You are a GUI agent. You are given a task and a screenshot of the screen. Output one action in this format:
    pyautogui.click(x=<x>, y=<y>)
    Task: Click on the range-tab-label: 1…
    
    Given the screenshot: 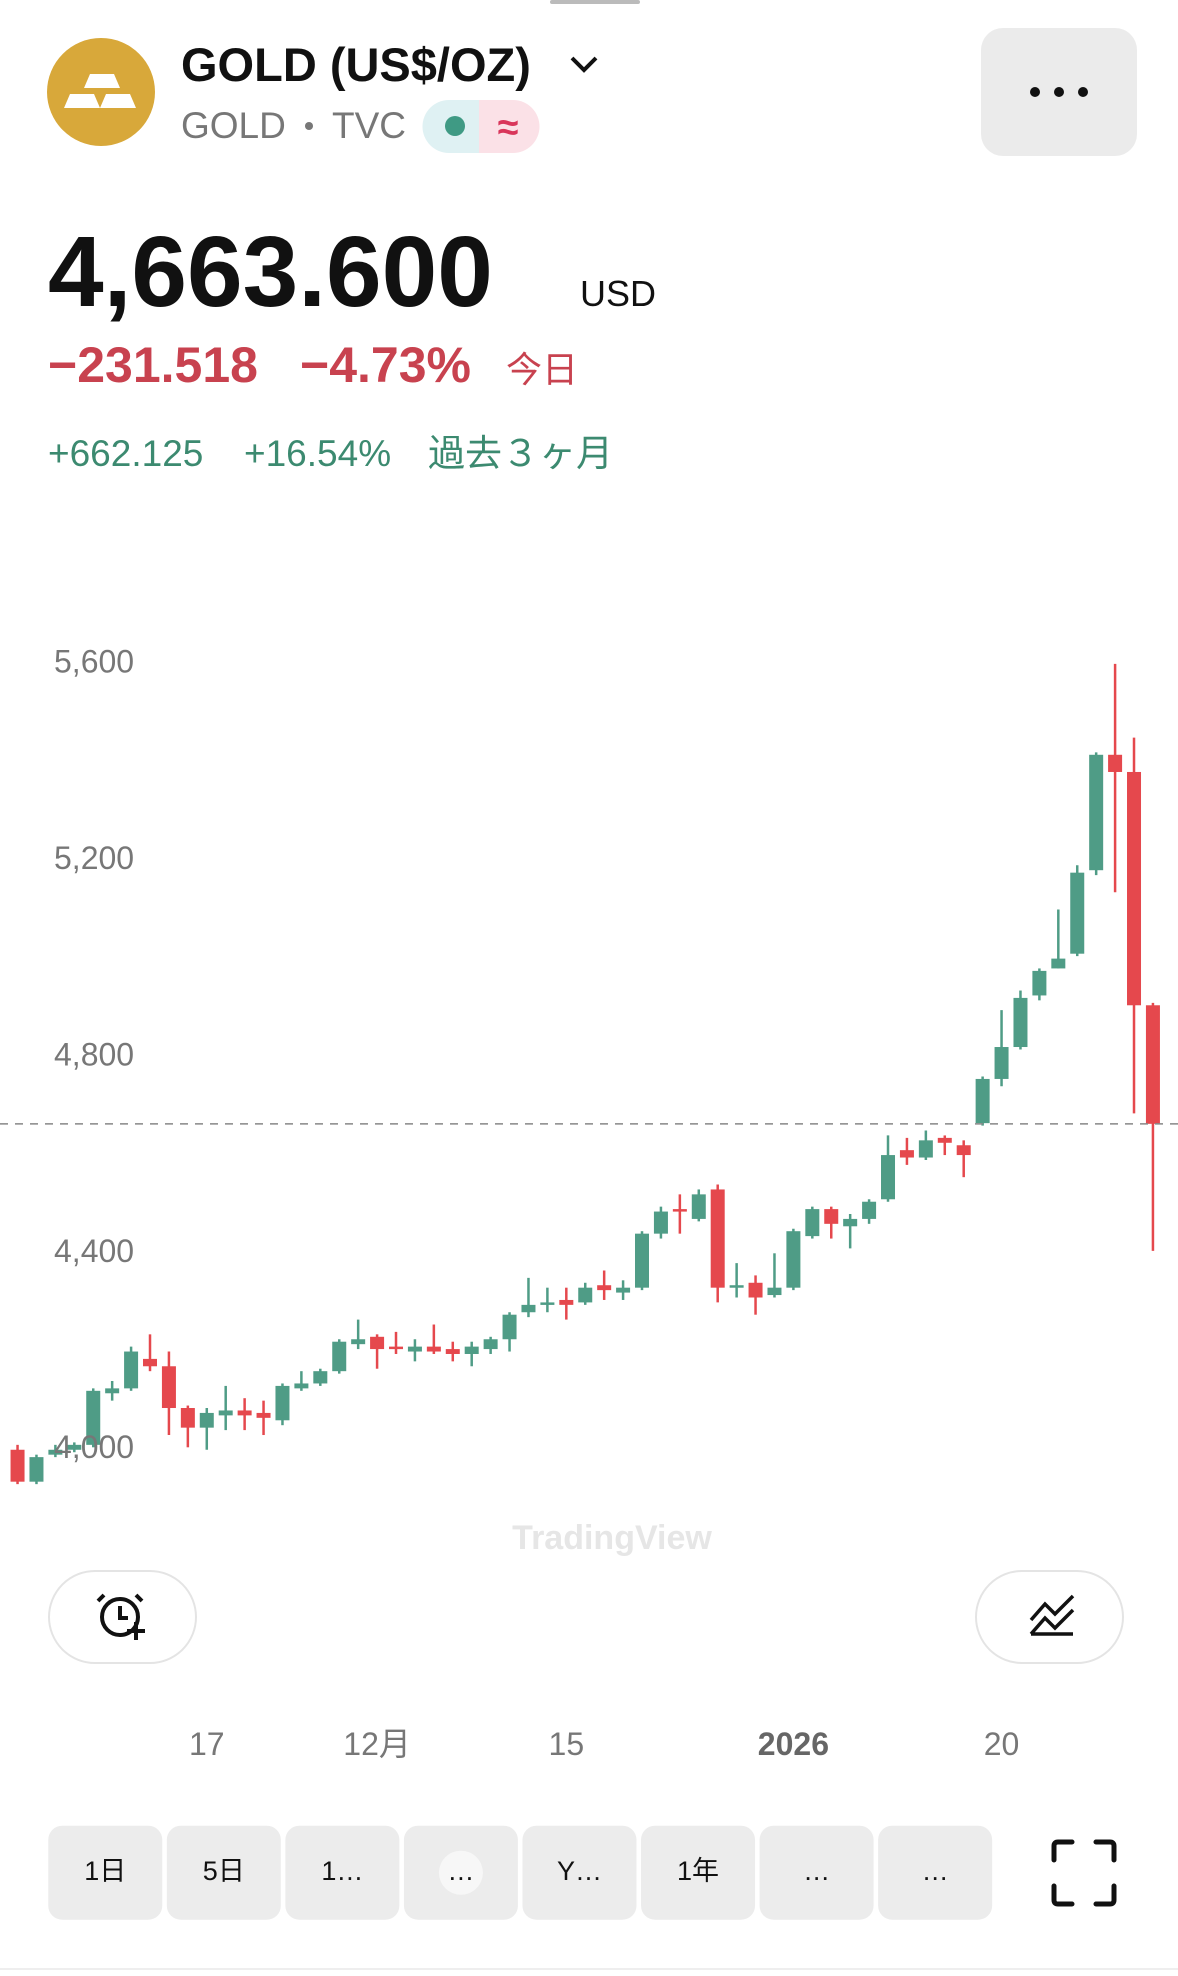 What is the action you would take?
    pyautogui.click(x=342, y=1871)
    